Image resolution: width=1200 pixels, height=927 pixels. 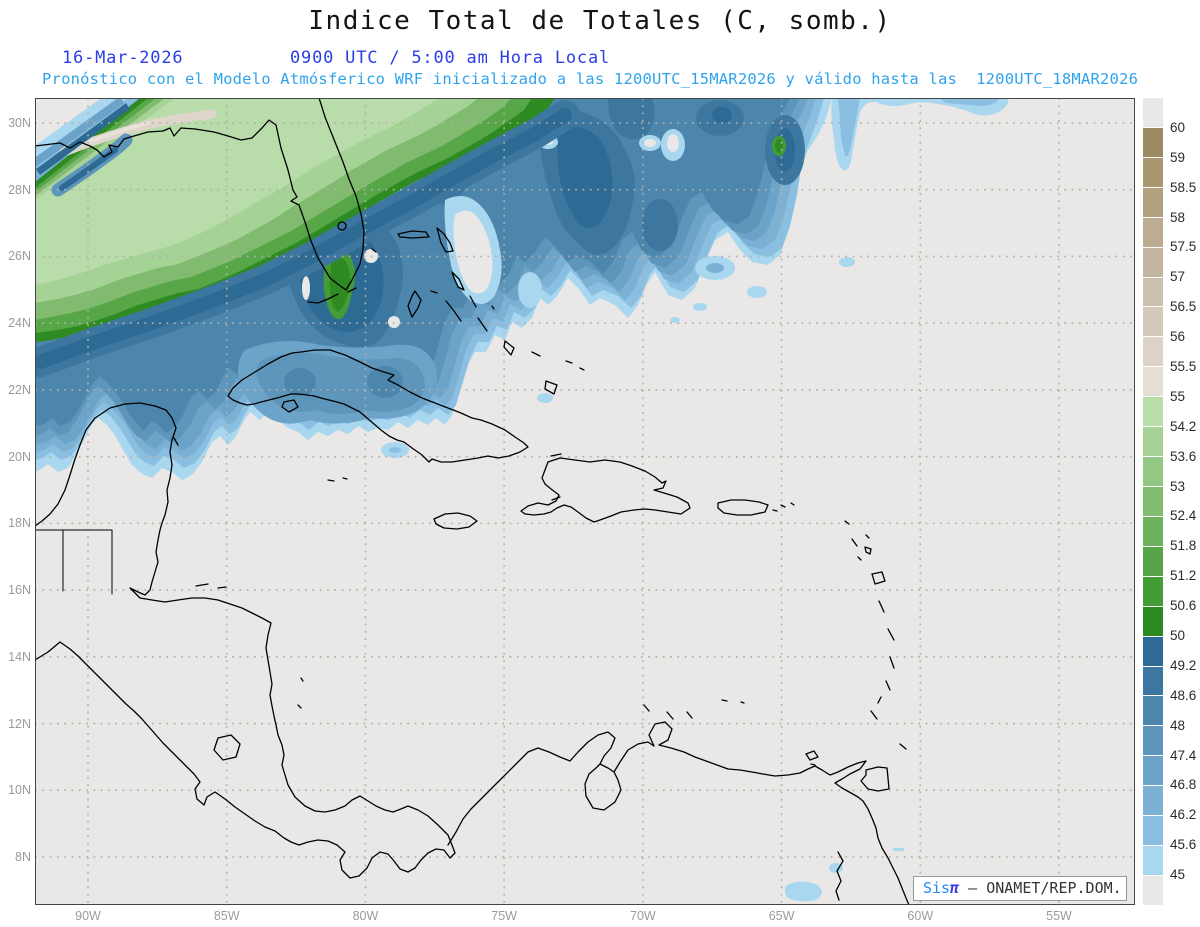 What do you see at coordinates (1183, 755) in the screenshot?
I see `colorbar-tick-label: 47.4` at bounding box center [1183, 755].